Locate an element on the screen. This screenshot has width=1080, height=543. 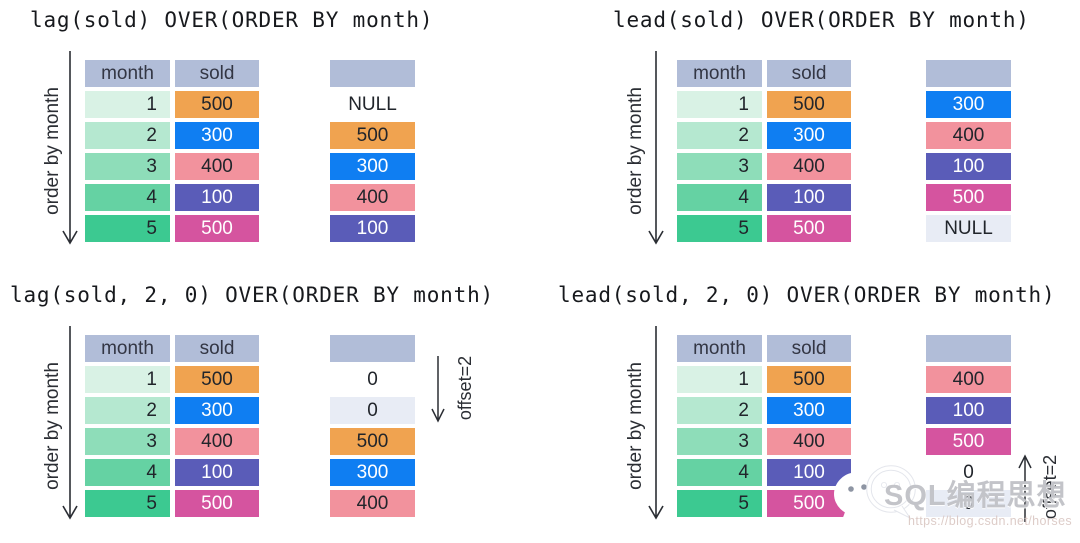
panel-title: lag(sold) OVER(ORDER BY month) is located at coordinates (232, 20).